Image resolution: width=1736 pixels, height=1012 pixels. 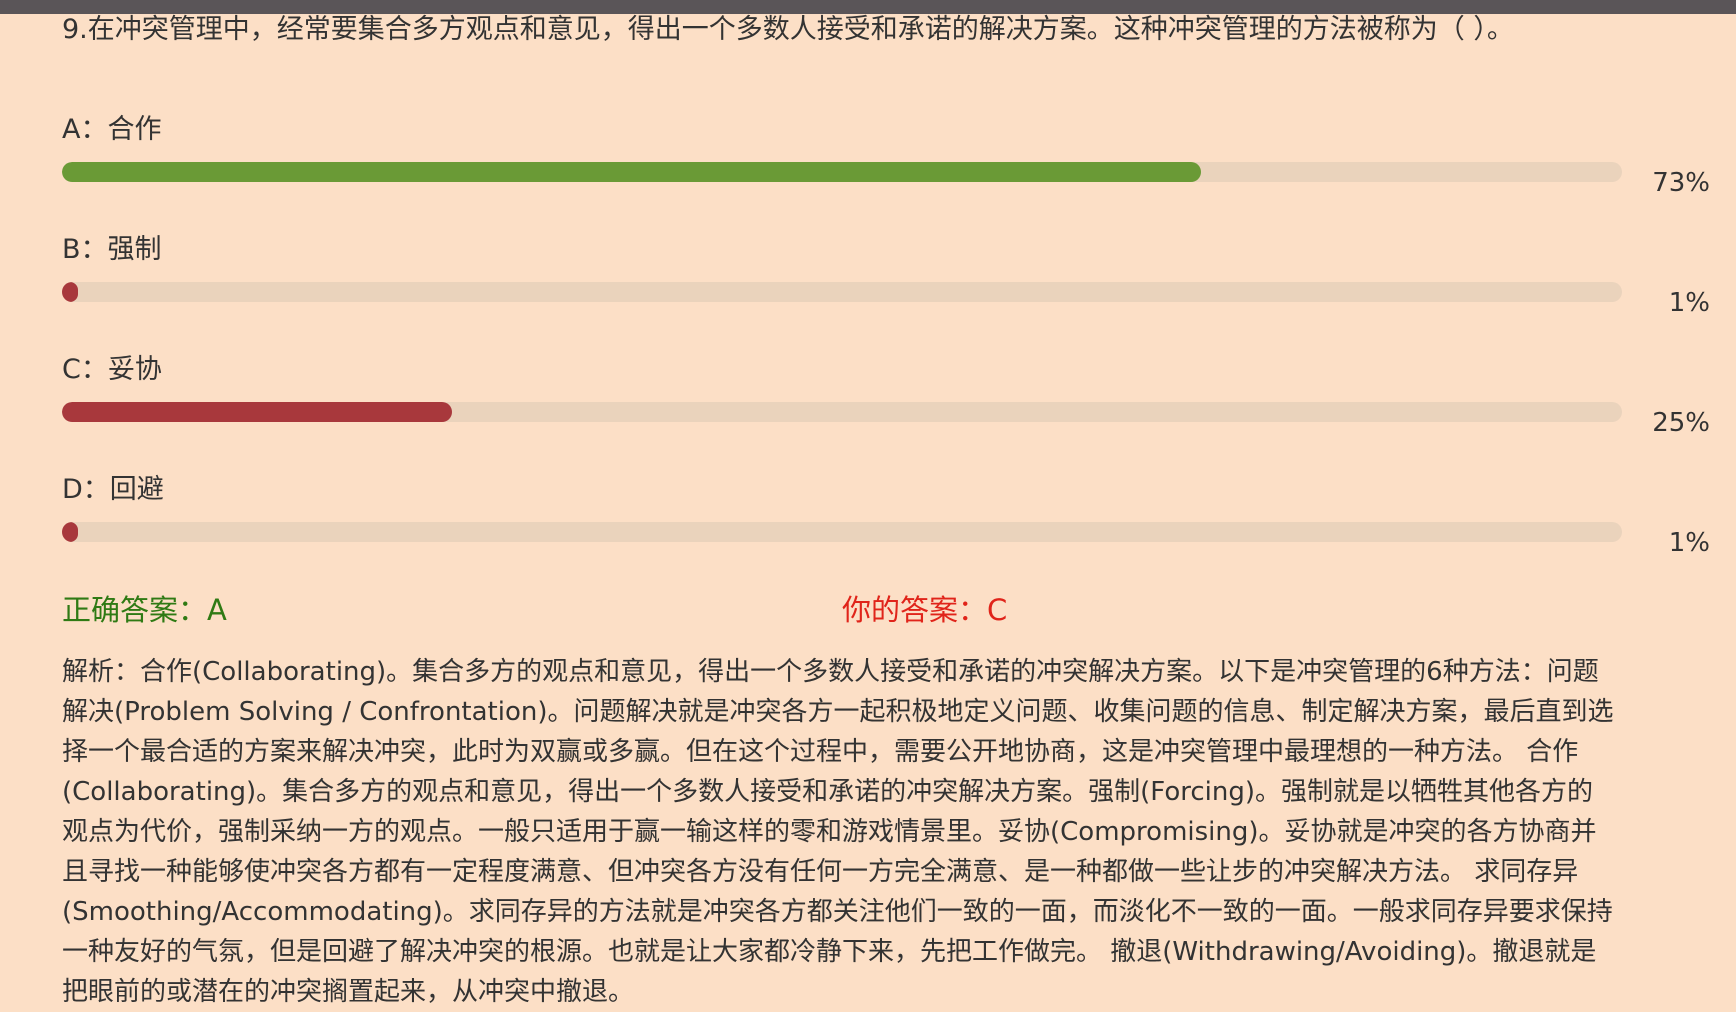 I want to click on option-label: B：强制, so click(x=112, y=249).